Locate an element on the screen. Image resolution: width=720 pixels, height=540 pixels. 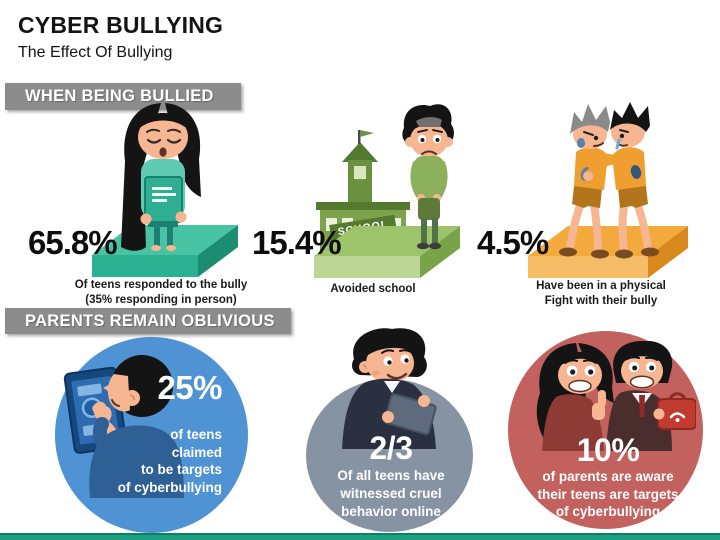
section-banner-parents-remain-oblivious: PARENTS REMAIN OBLIVIOUS is located at coordinates (148, 321).